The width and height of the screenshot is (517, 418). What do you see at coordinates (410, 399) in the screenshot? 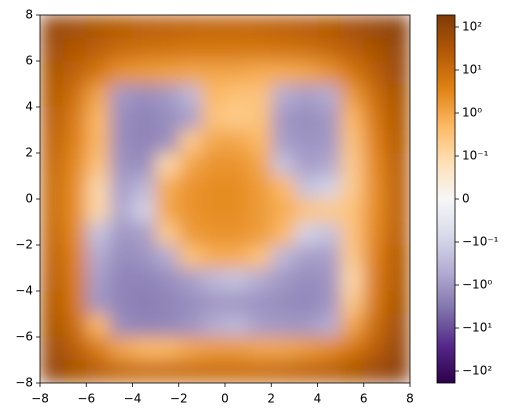
I see `x-tick-label: 8` at bounding box center [410, 399].